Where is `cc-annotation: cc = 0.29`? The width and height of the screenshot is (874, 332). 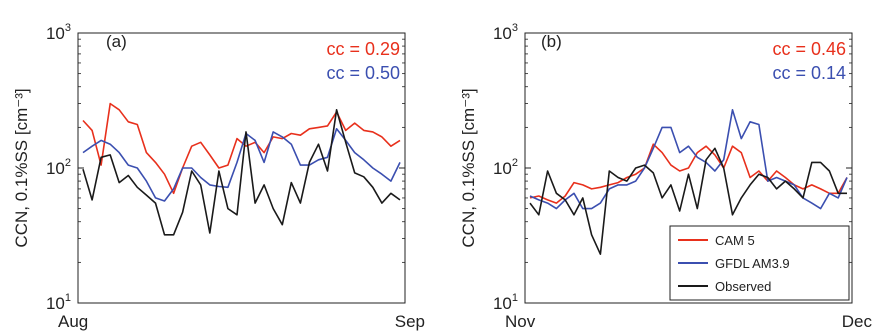
cc-annotation: cc = 0.29 is located at coordinates (363, 49).